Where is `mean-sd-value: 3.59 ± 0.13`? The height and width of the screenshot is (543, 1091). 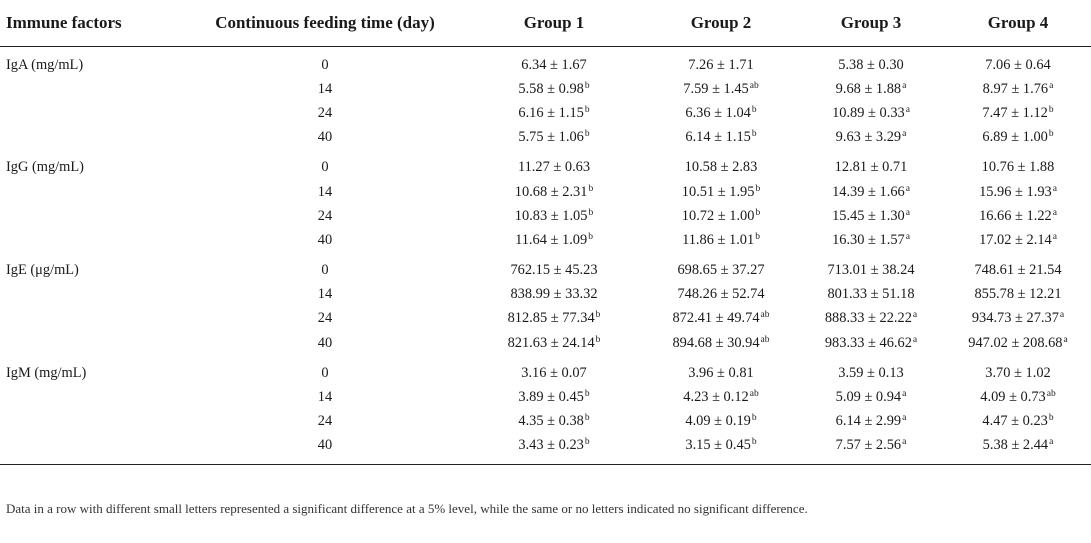
mean-sd-value: 3.59 ± 0.13 is located at coordinates (871, 372).